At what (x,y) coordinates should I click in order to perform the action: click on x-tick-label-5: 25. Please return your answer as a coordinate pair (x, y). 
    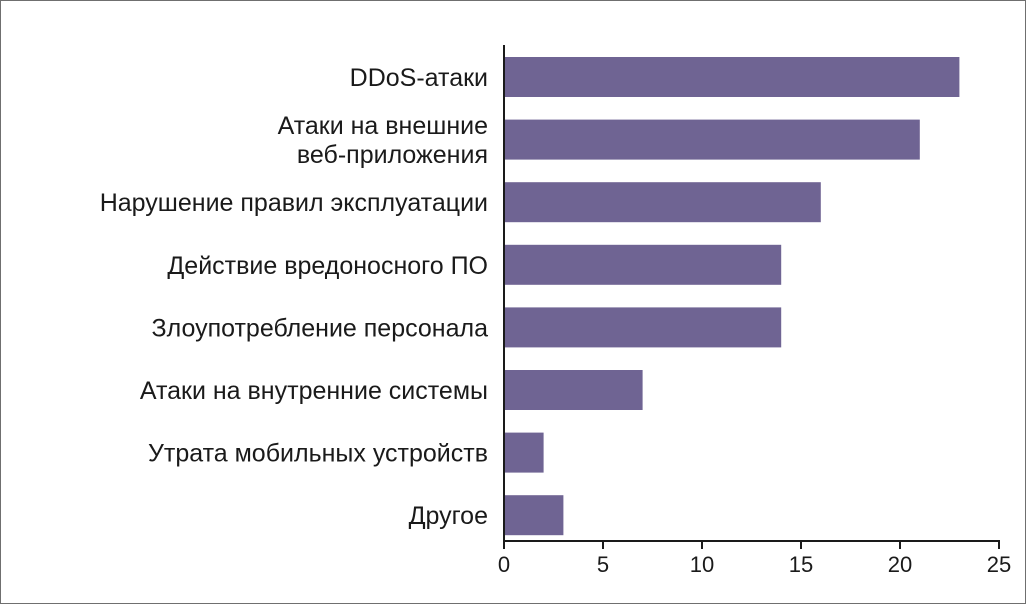
    Looking at the image, I should click on (999, 564).